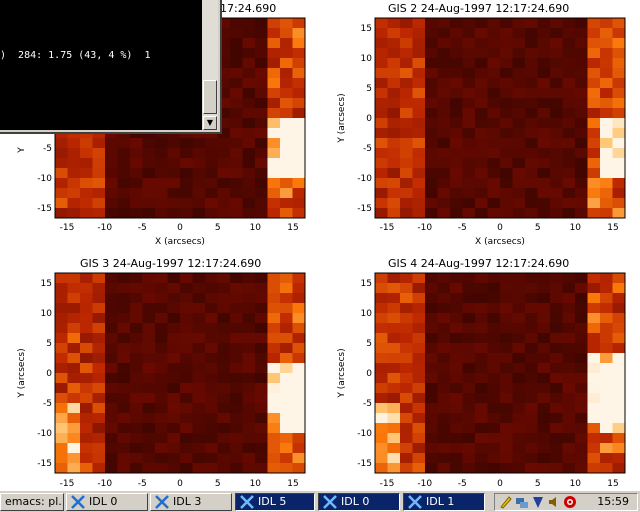 This screenshot has width=640, height=512. Describe the element at coordinates (538, 502) in the screenshot. I see `shield-icon` at that location.